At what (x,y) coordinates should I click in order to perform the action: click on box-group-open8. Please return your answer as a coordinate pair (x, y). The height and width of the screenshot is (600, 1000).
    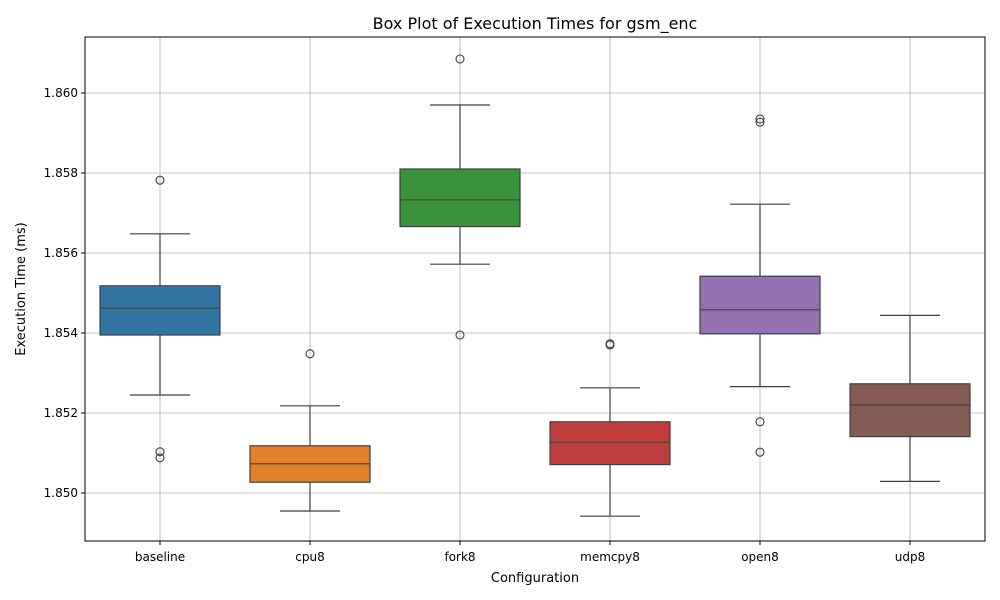
    Looking at the image, I should click on (760, 285).